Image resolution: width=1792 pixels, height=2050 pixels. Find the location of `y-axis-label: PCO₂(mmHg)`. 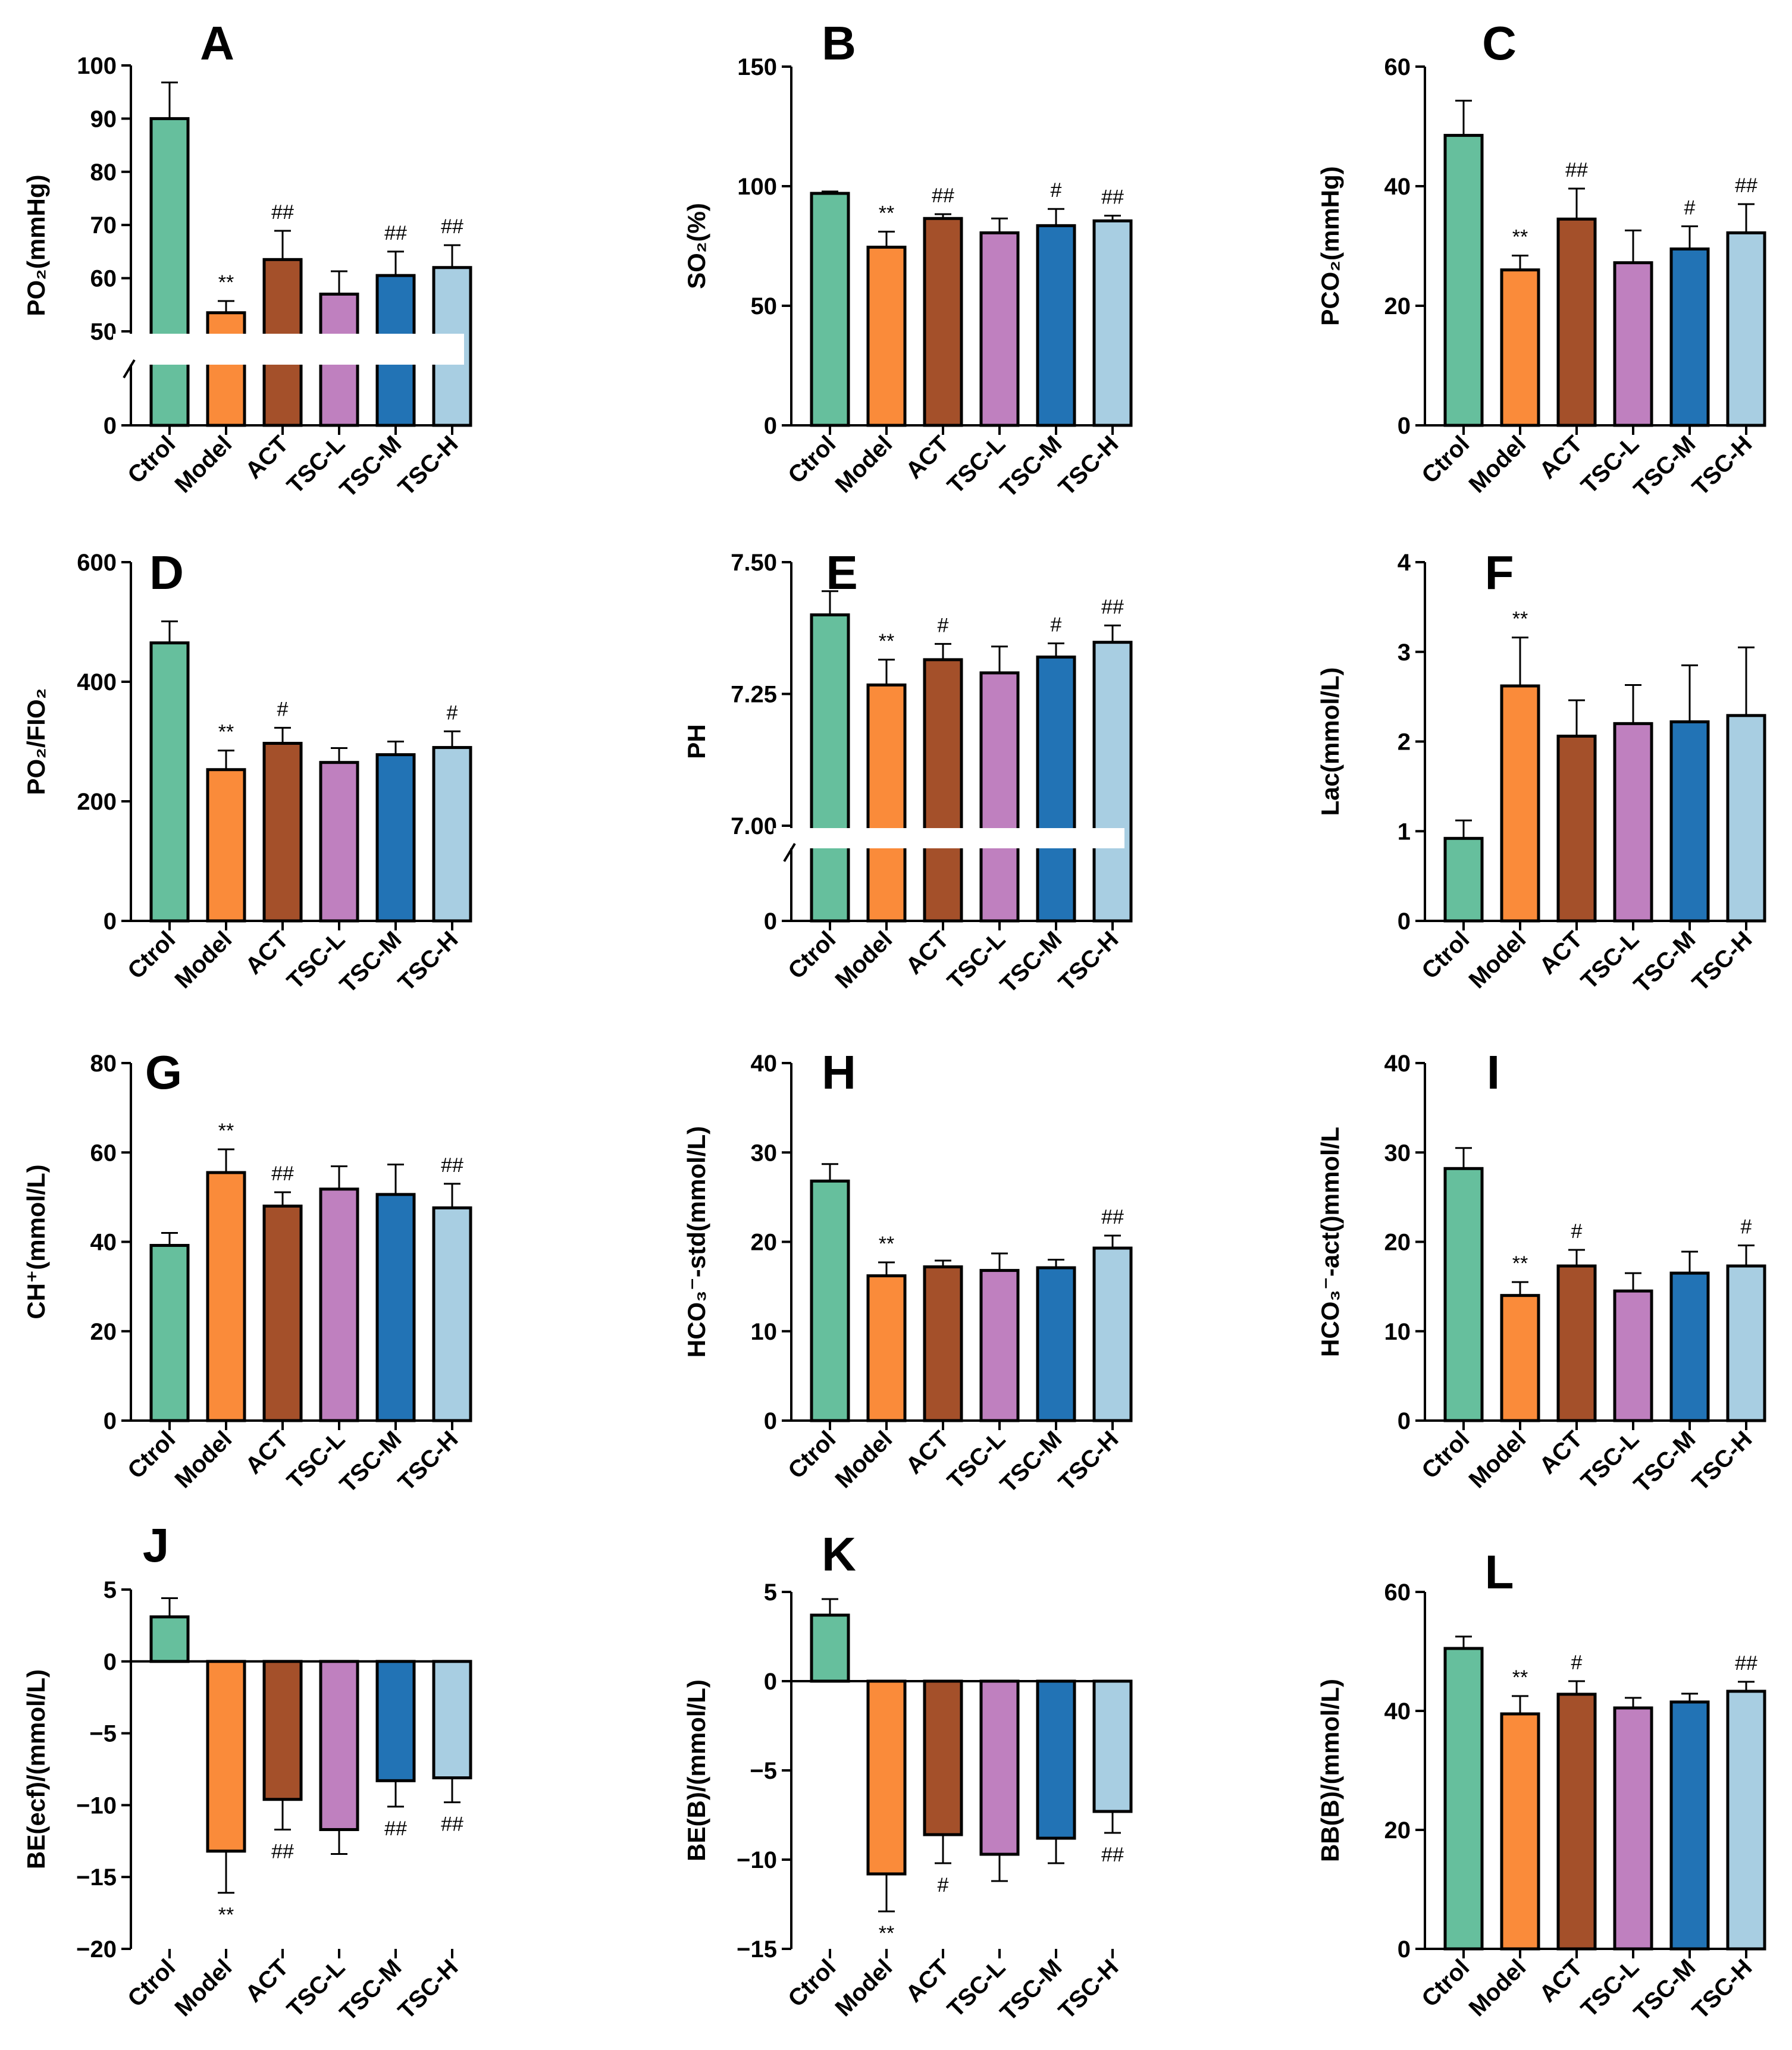

y-axis-label: PCO₂(mmHg) is located at coordinates (1330, 245).